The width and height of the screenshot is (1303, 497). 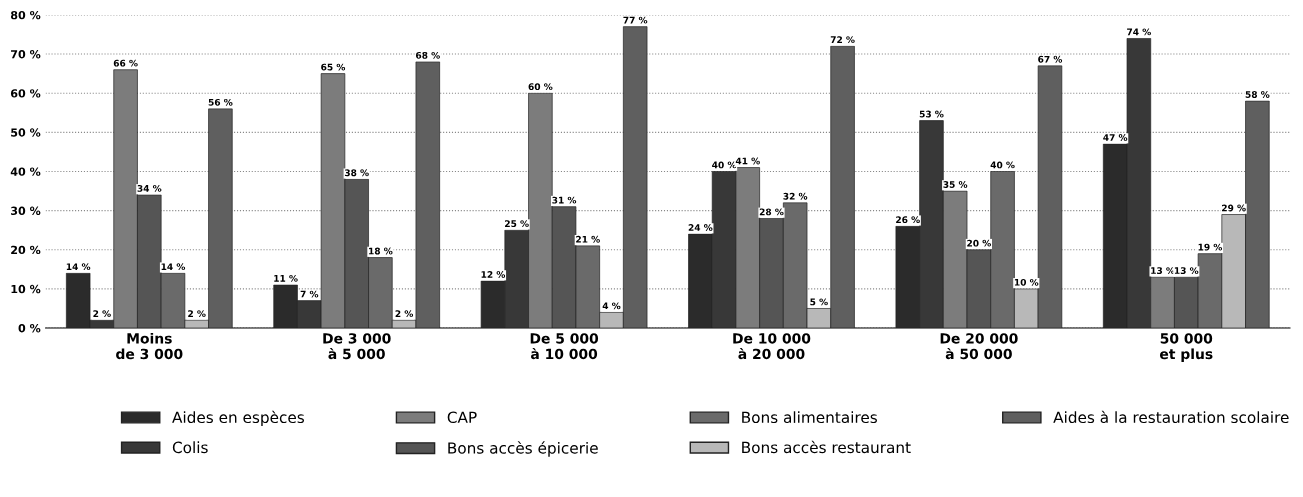 I want to click on legend-label: Bons accès restaurant, so click(x=826, y=447).